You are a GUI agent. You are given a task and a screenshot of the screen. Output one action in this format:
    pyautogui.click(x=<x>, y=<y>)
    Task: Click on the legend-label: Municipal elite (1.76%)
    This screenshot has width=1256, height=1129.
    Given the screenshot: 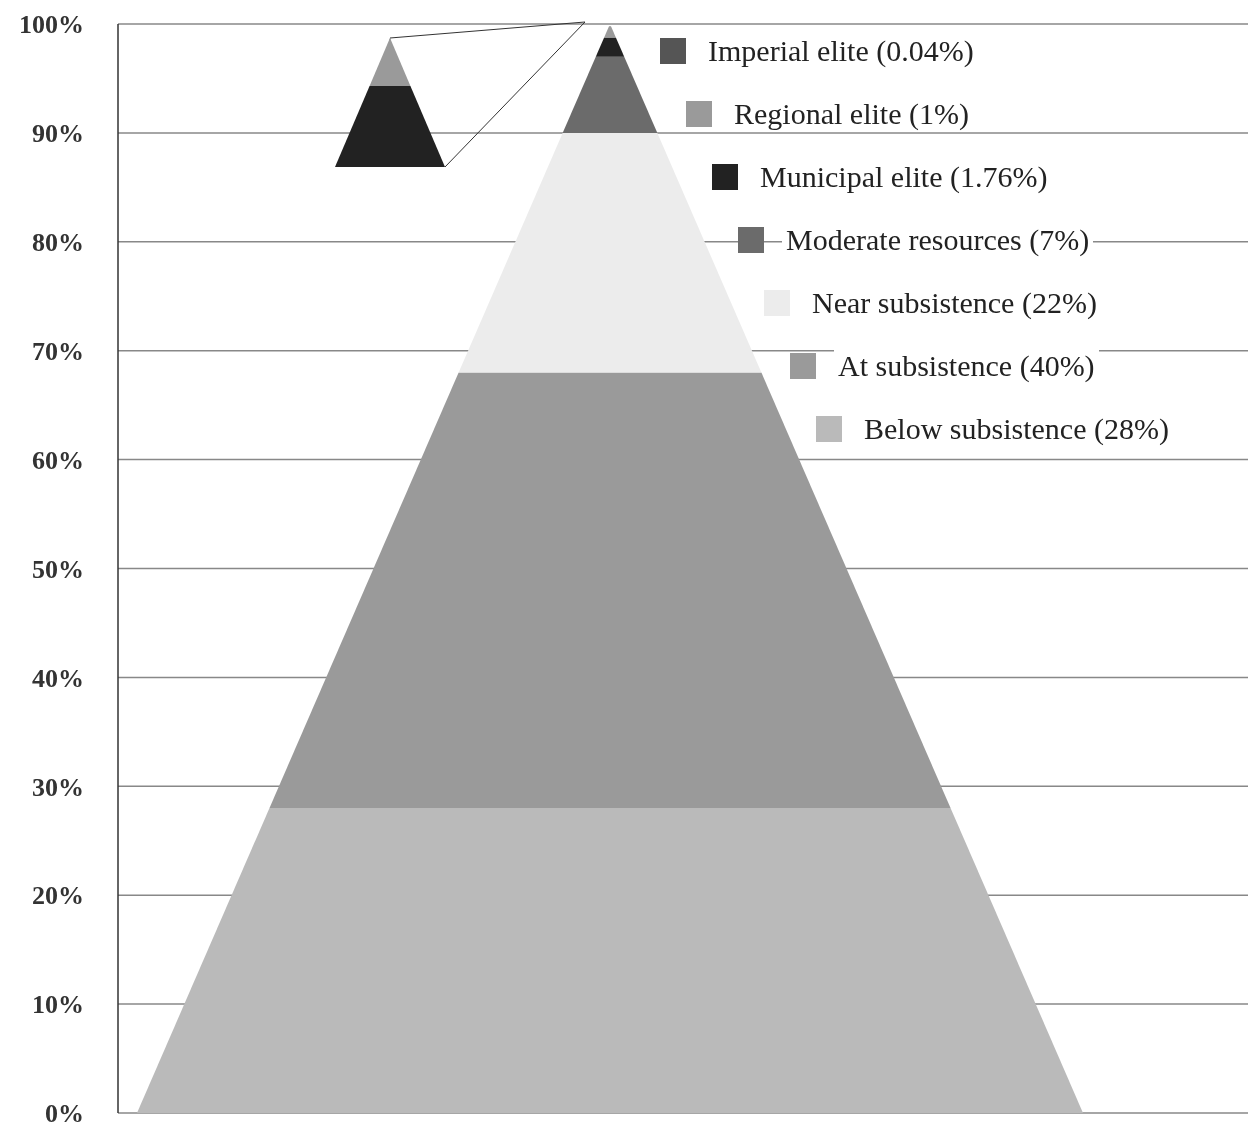 What is the action you would take?
    pyautogui.click(x=904, y=177)
    